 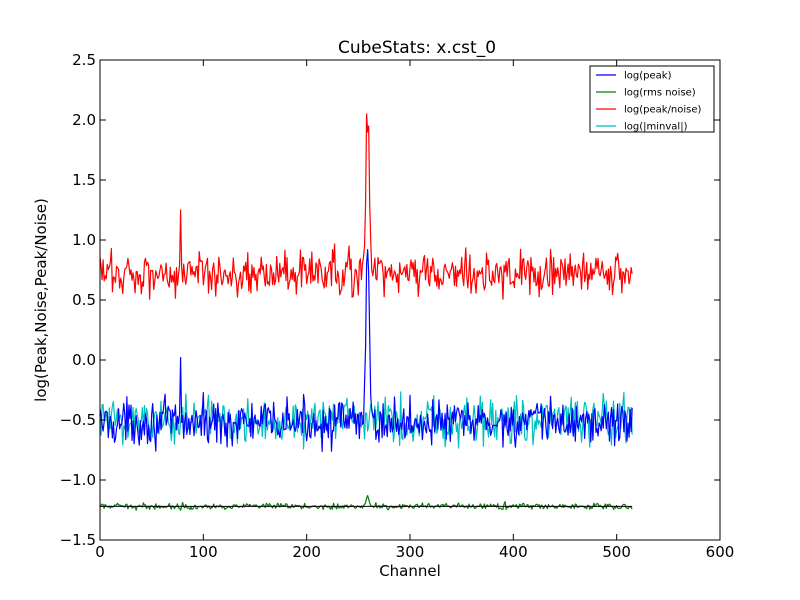 I want to click on x-tick-label: 500, so click(x=616, y=552).